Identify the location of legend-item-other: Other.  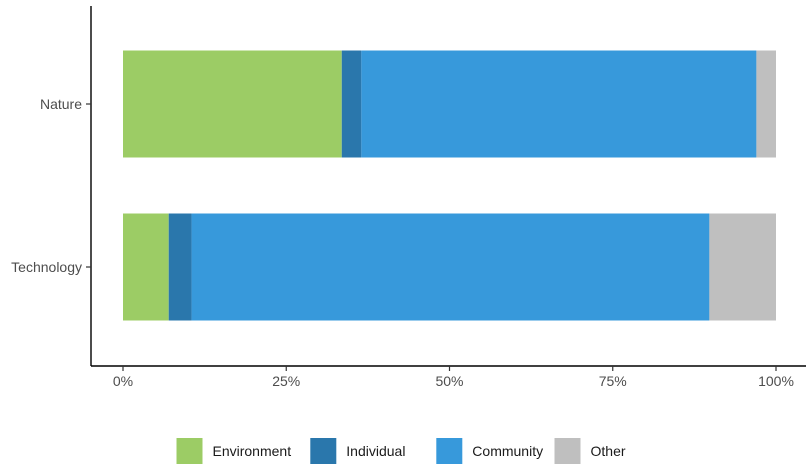
(590, 451).